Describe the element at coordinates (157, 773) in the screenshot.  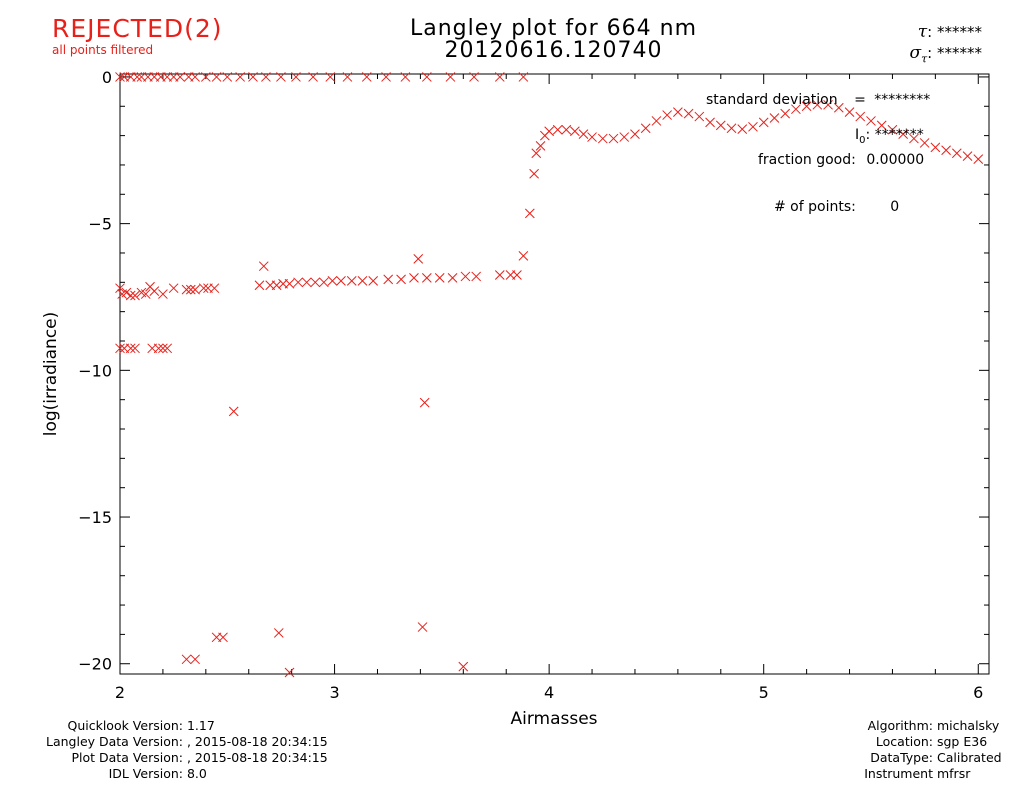
I see `footer-left-row: IDL Version: 8.0` at that location.